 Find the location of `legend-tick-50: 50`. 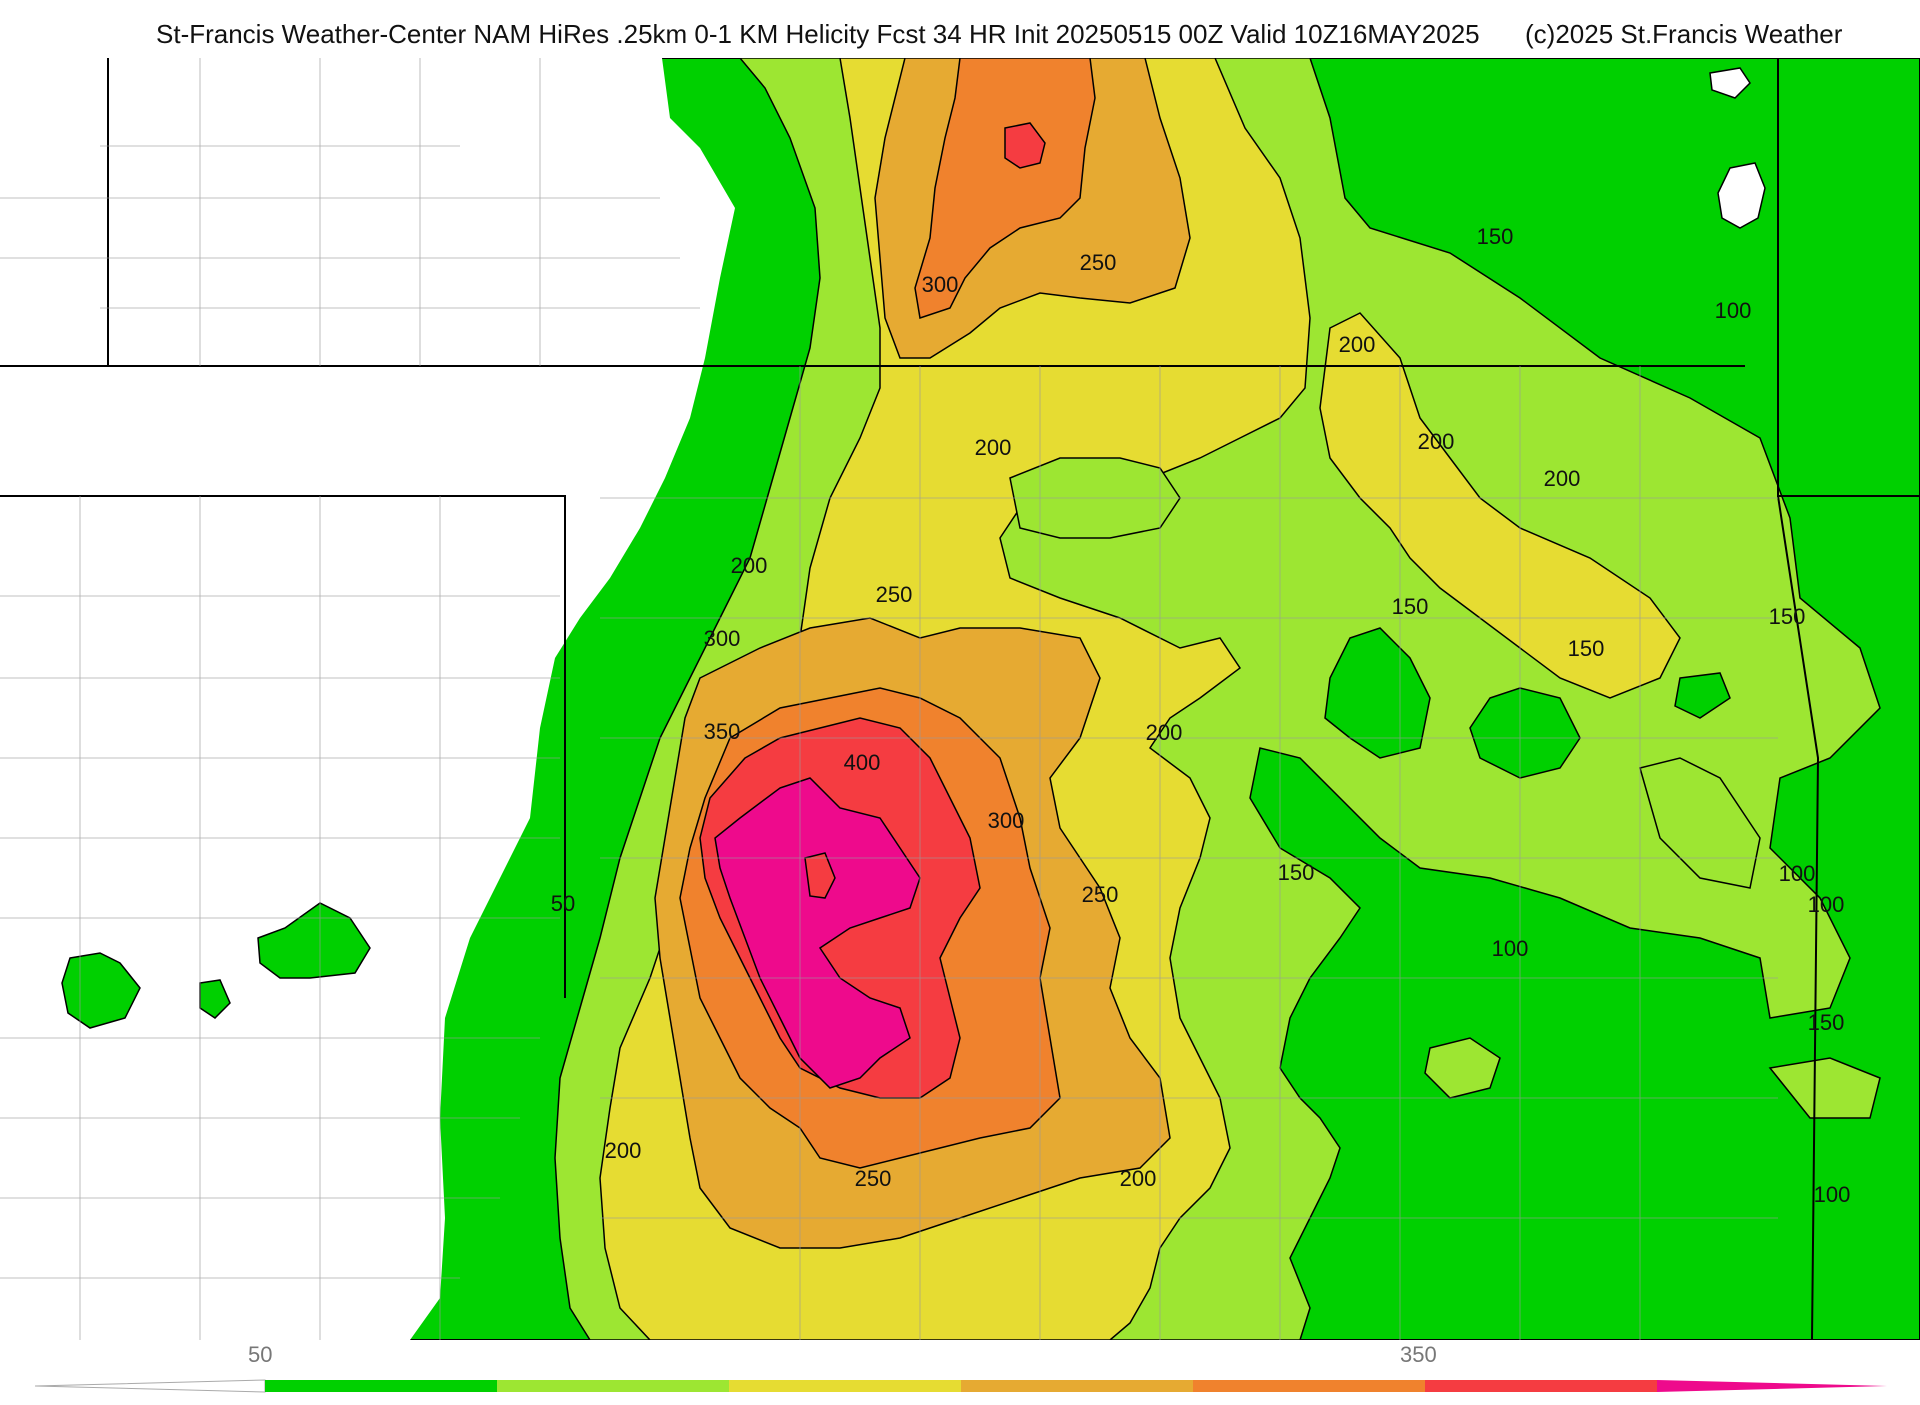

legend-tick-50: 50 is located at coordinates (260, 1354).